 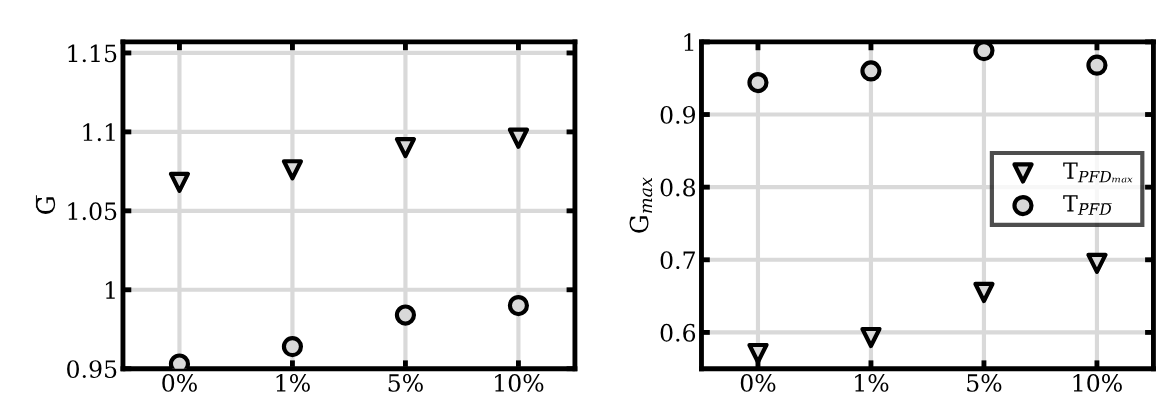 What do you see at coordinates (678, 187) in the screenshot?
I see `y-tick-label: 0.8` at bounding box center [678, 187].